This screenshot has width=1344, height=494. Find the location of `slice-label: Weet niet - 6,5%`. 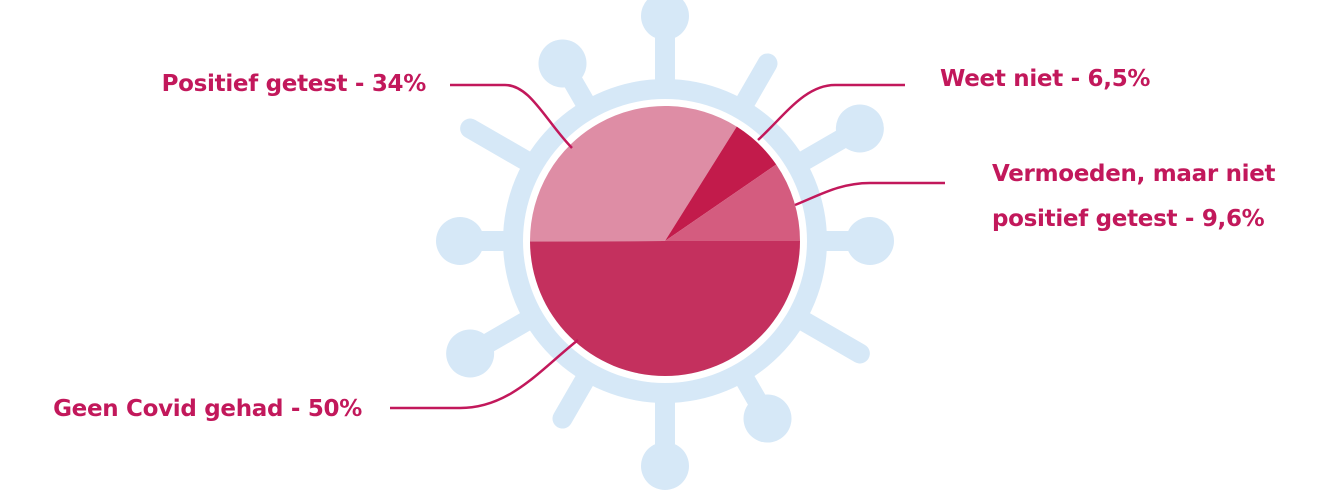

slice-label: Weet niet - 6,5% is located at coordinates (1045, 79).